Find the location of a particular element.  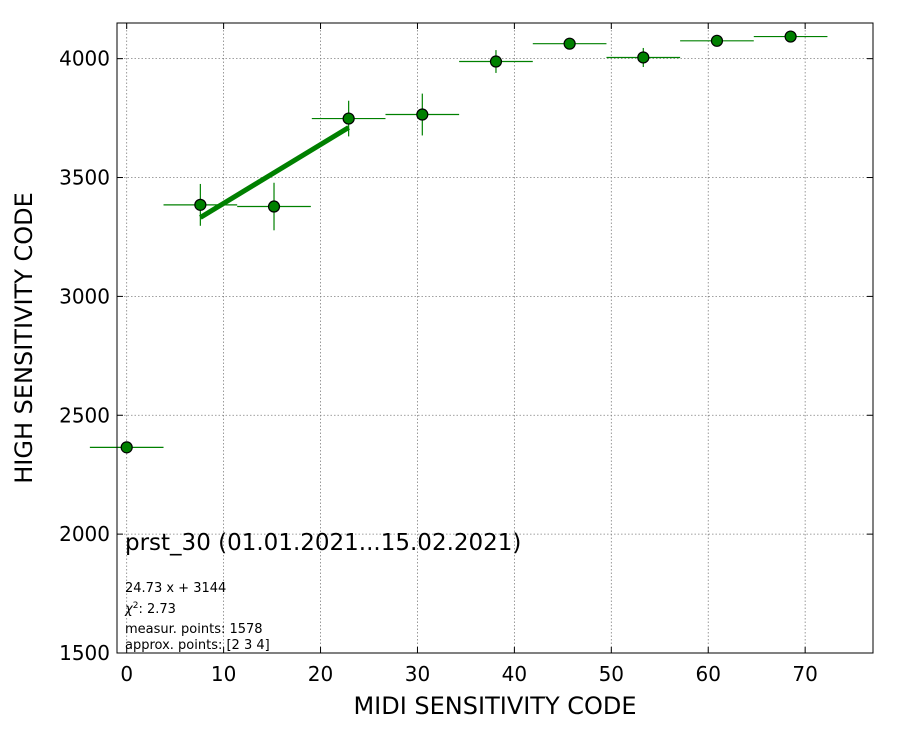

measurement-points: measur. points: 1578 is located at coordinates (194, 629).